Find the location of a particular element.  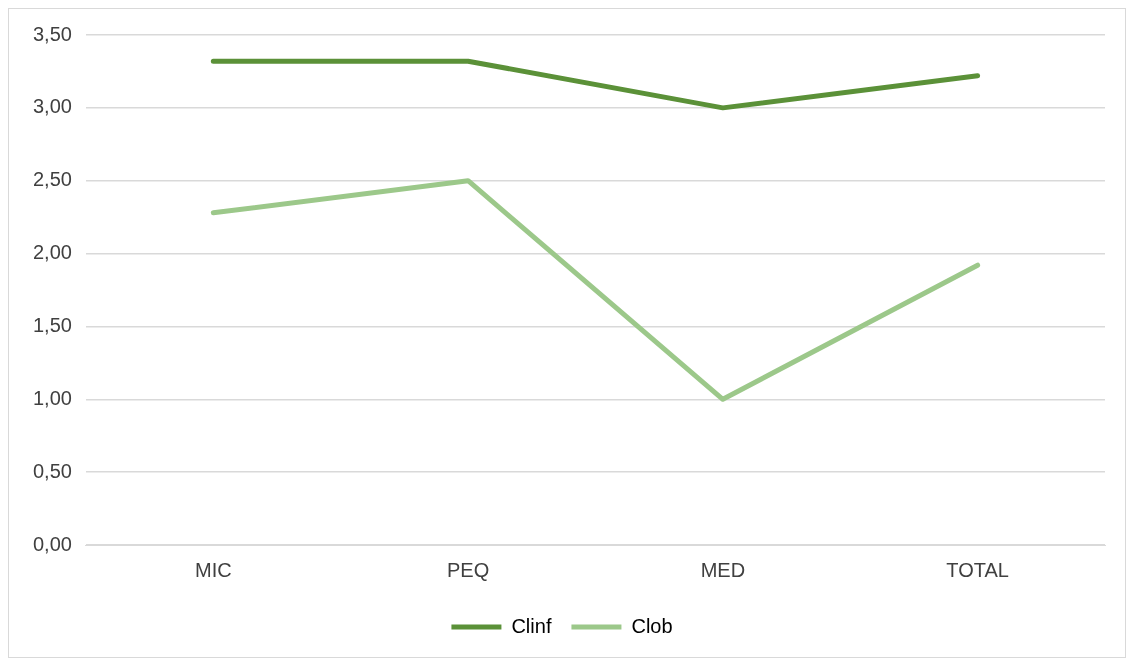

y-tick-label: 0,50 is located at coordinates (52, 470).